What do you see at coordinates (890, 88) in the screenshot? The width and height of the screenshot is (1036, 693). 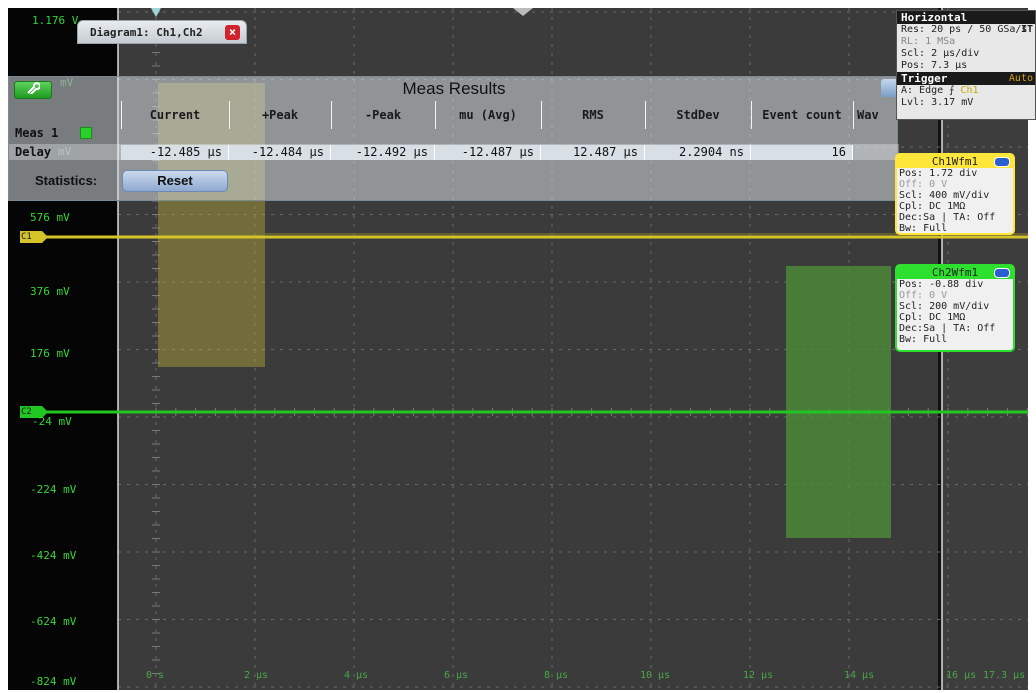 I see `dialog-button-icon` at bounding box center [890, 88].